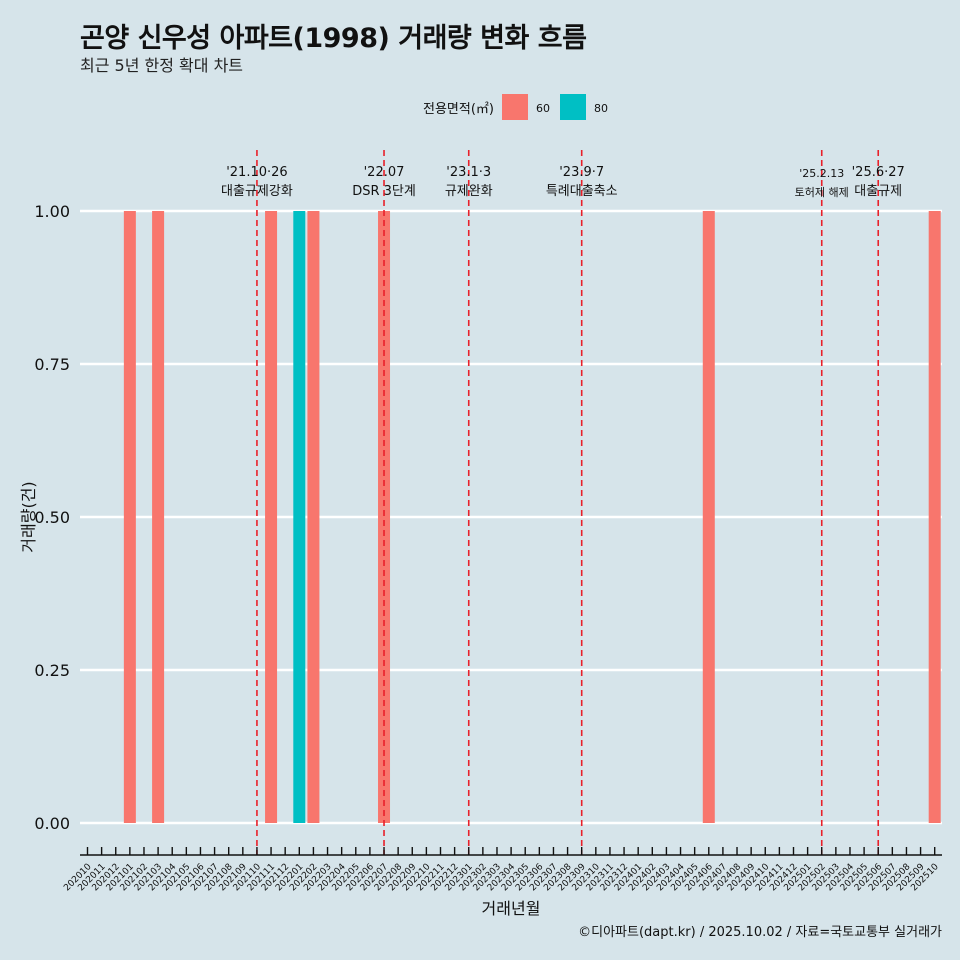 This screenshot has width=960, height=960. Describe the element at coordinates (468, 172) in the screenshot. I see `event-date: '23.1·3` at that location.